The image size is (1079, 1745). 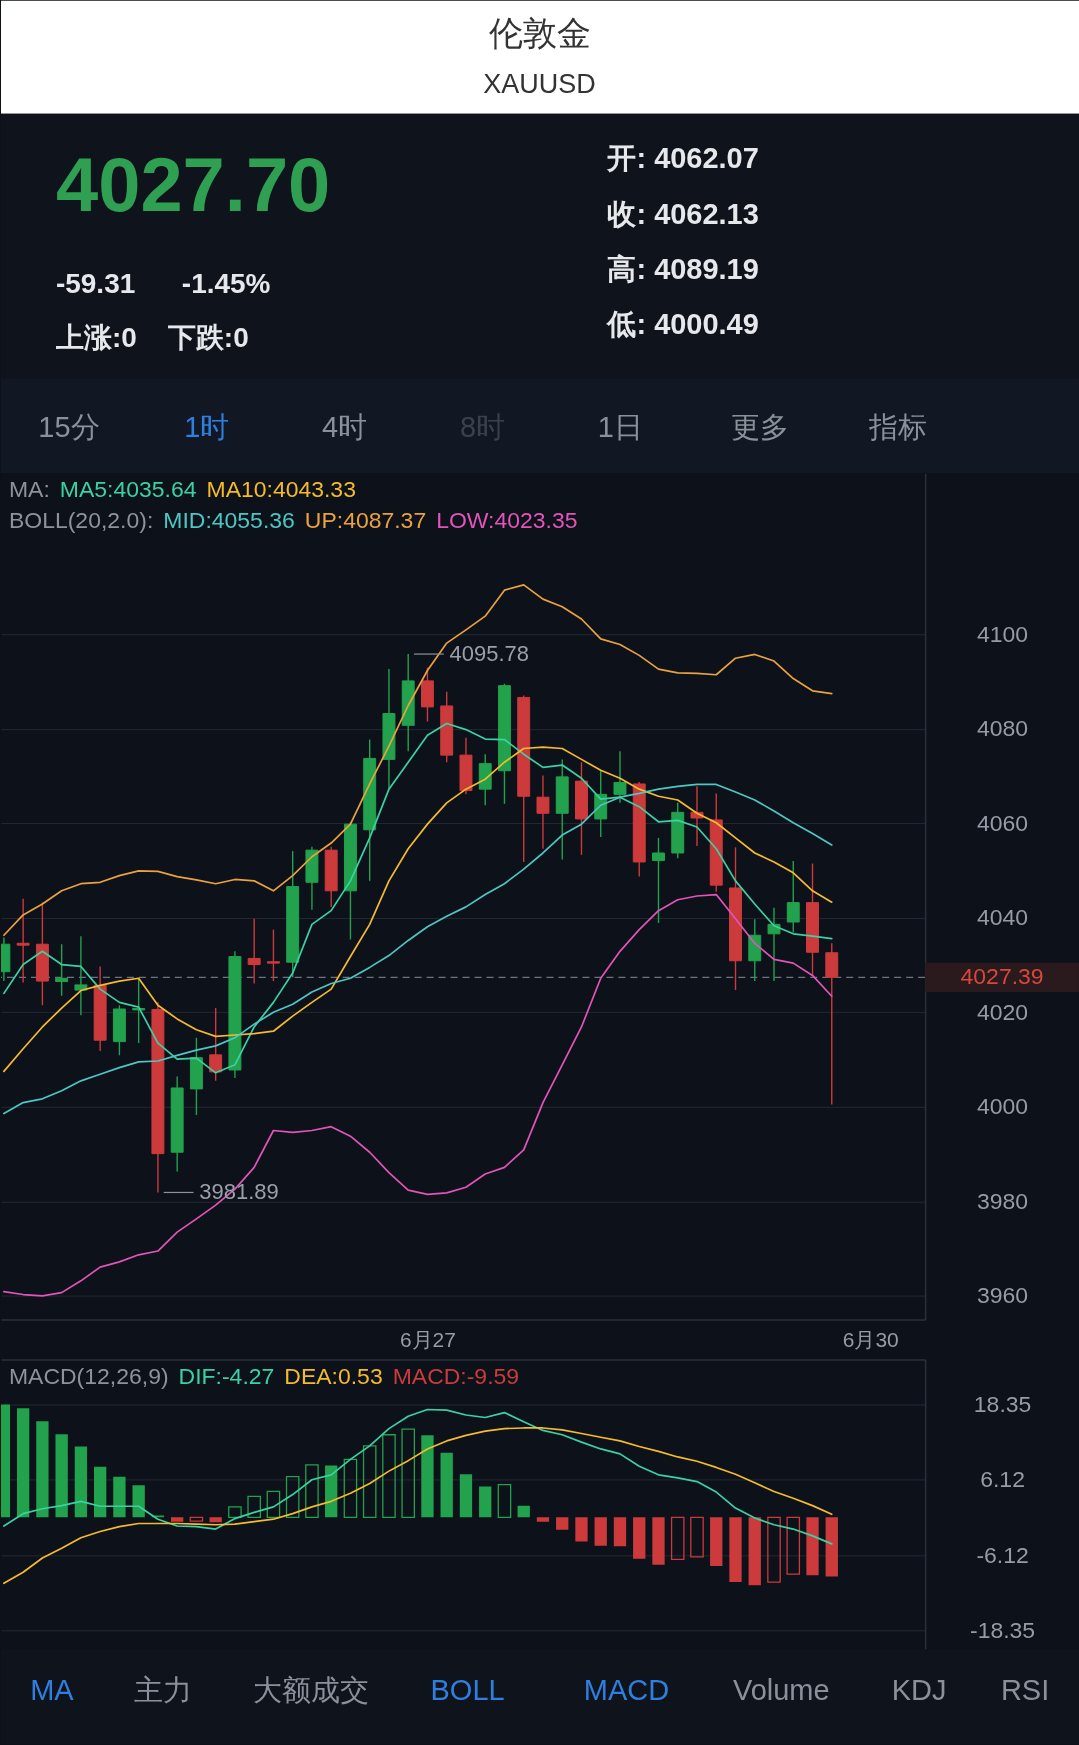 What do you see at coordinates (1025, 1690) in the screenshot?
I see `text: RSI` at bounding box center [1025, 1690].